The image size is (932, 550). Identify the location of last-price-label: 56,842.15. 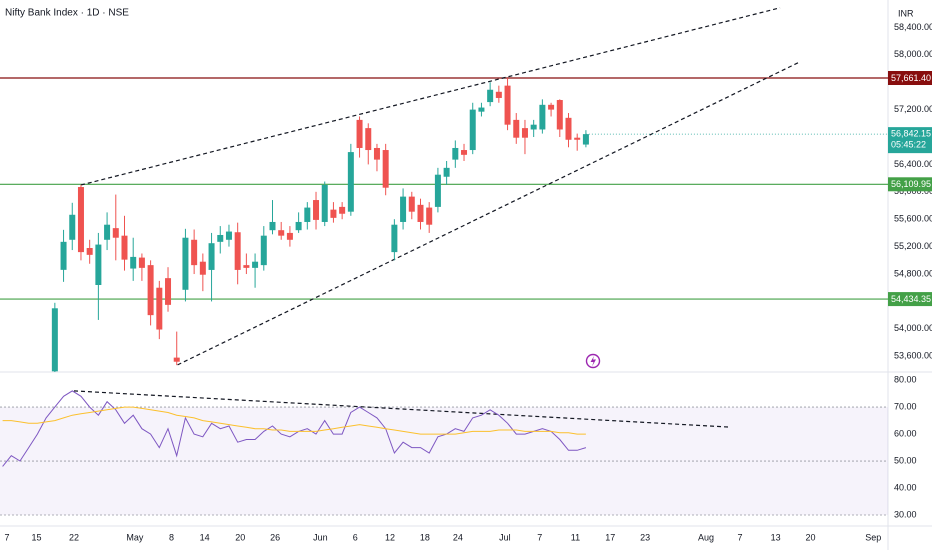
(911, 134).